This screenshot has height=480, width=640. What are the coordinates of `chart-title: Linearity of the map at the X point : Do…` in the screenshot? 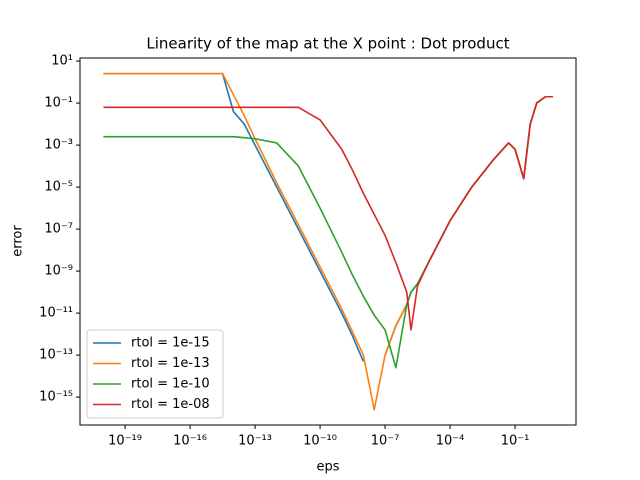 It's located at (327, 44).